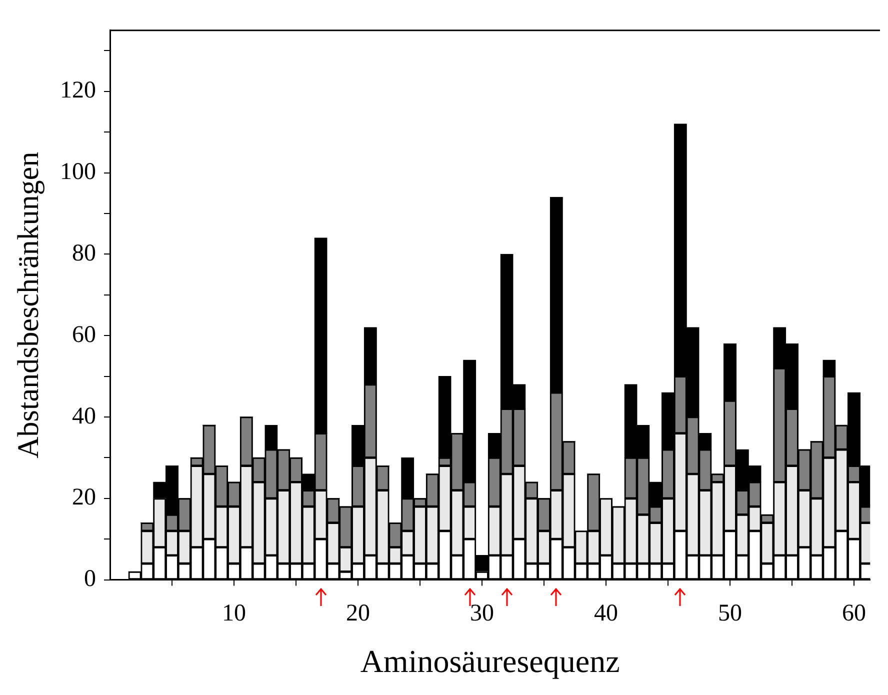 This screenshot has height=695, width=888. Describe the element at coordinates (84, 497) in the screenshot. I see `y-tick-label: 20` at that location.